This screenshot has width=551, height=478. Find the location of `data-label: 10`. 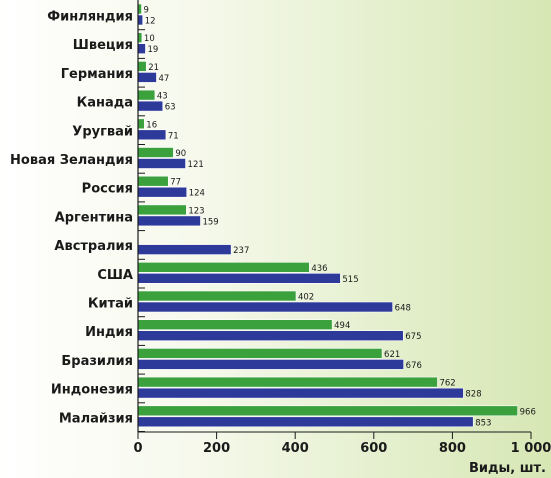

data-label: 10 is located at coordinates (149, 39).